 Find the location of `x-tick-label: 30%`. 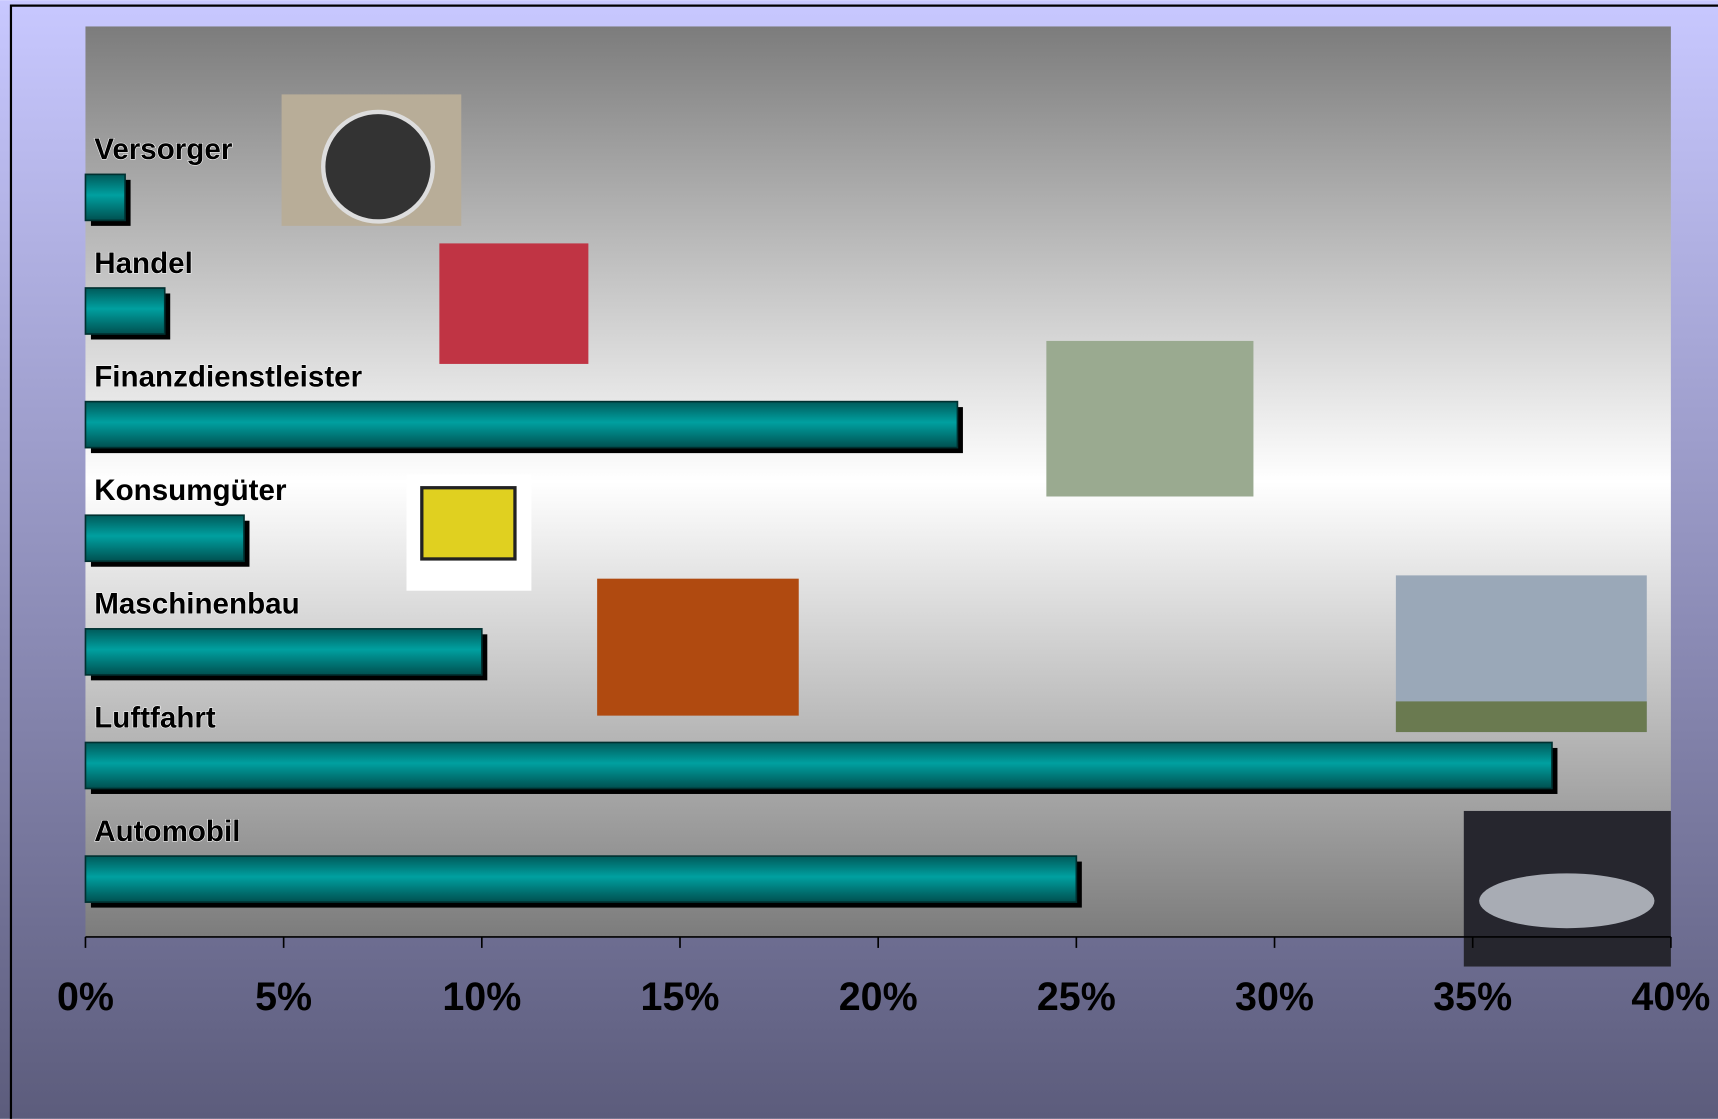

x-tick-label: 30% is located at coordinates (1274, 997).